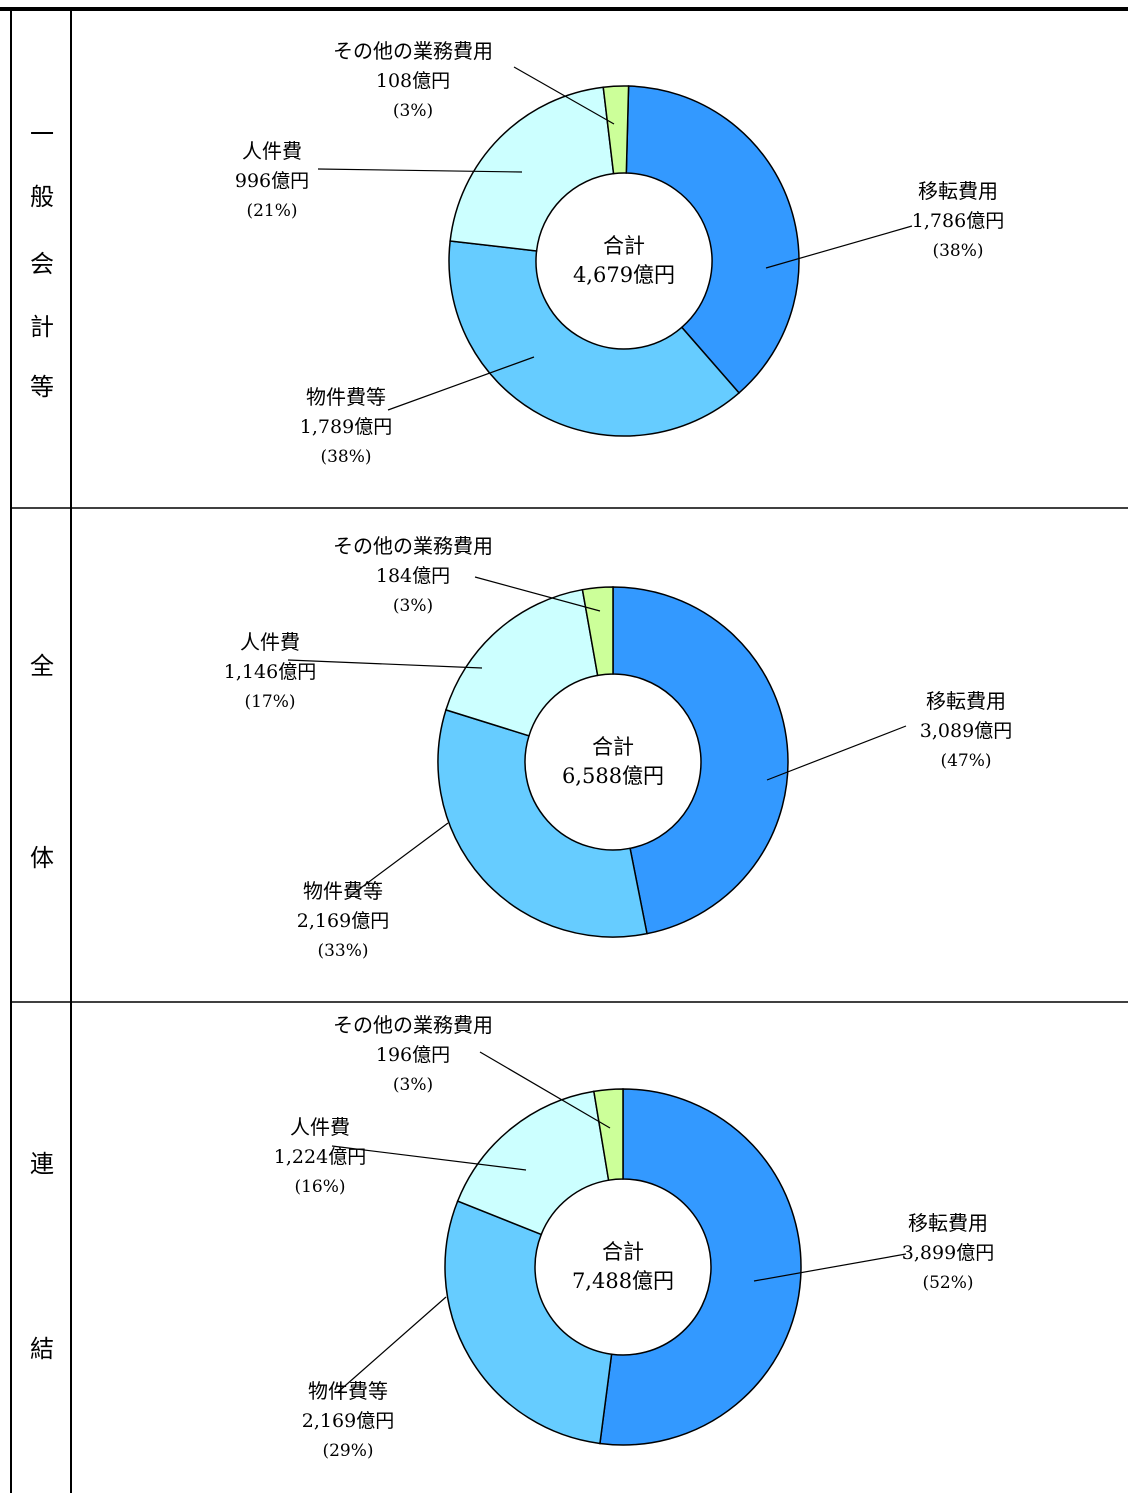  I want to click on row-label-consolidated-char-1: 連, so click(42, 1164).